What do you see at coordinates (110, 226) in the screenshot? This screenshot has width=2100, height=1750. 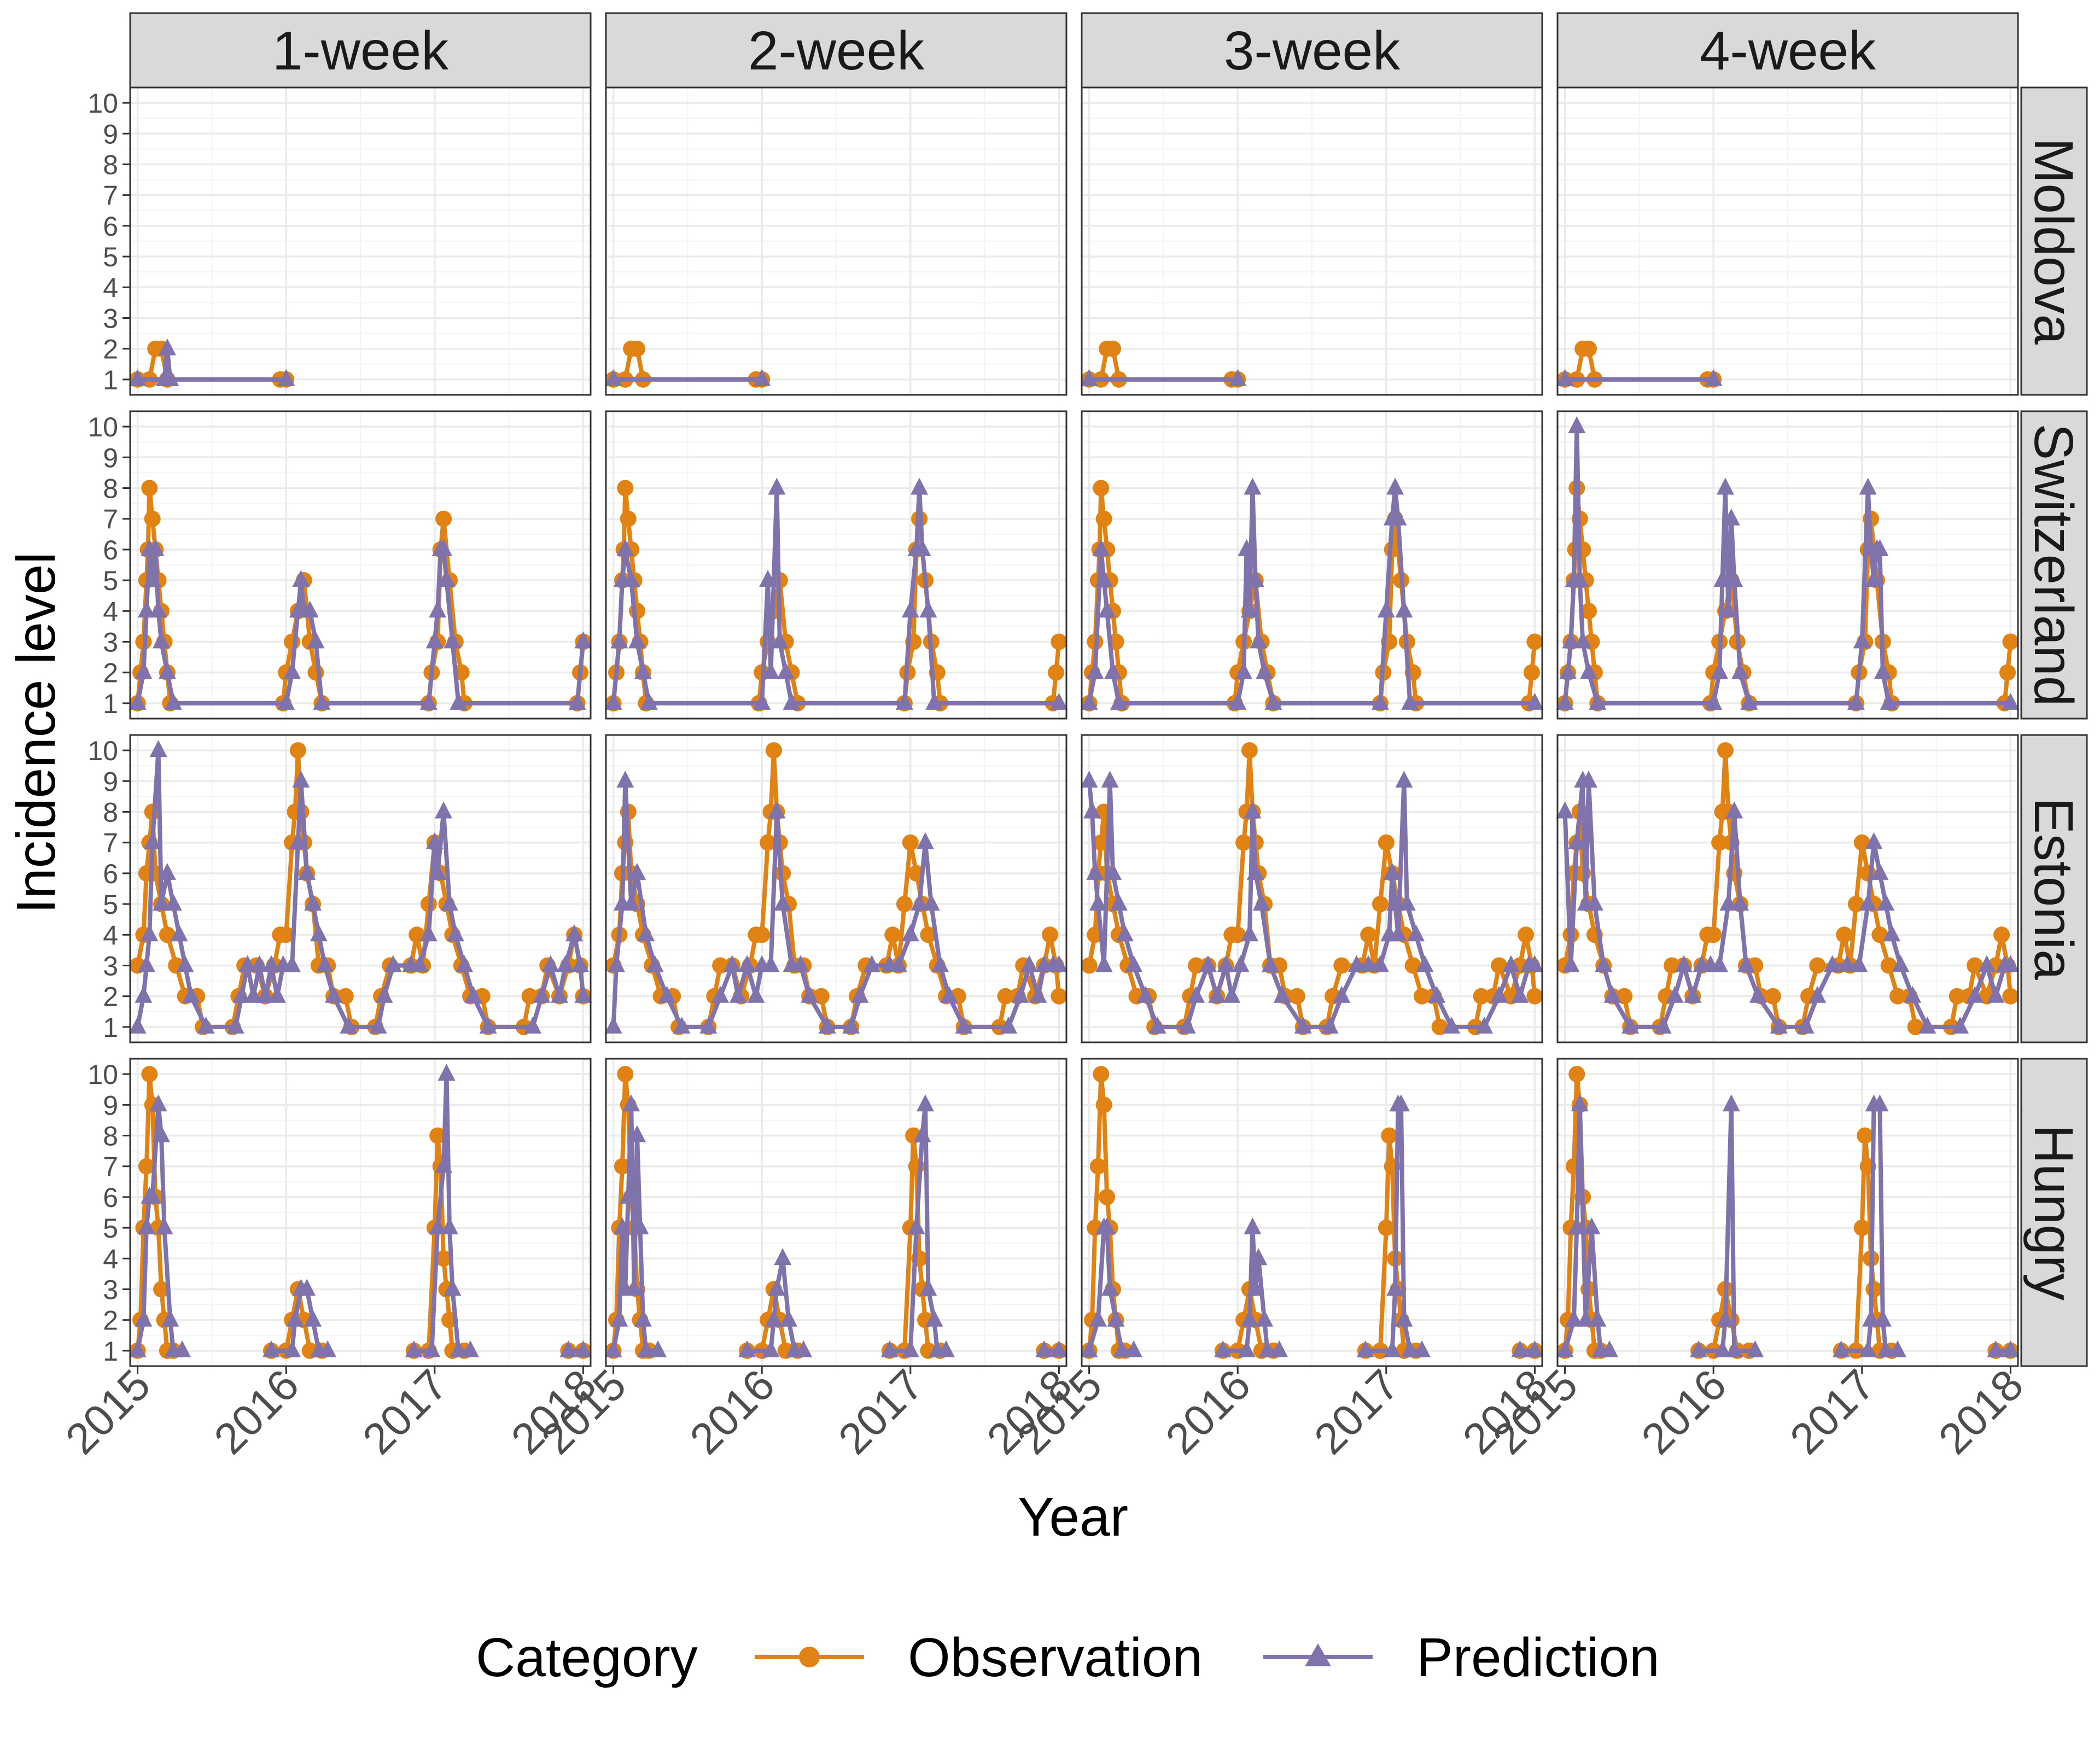 I see `y-tick-label: 6` at bounding box center [110, 226].